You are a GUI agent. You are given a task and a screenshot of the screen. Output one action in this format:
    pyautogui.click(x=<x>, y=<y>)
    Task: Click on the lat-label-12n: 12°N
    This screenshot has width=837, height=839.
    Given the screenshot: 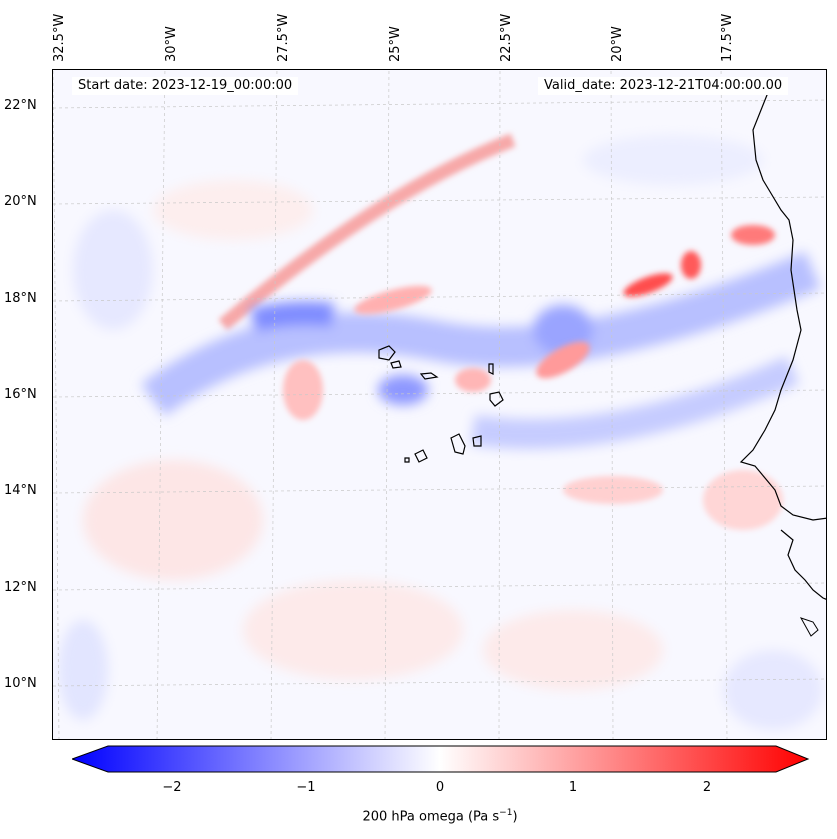 What is the action you would take?
    pyautogui.click(x=20, y=587)
    